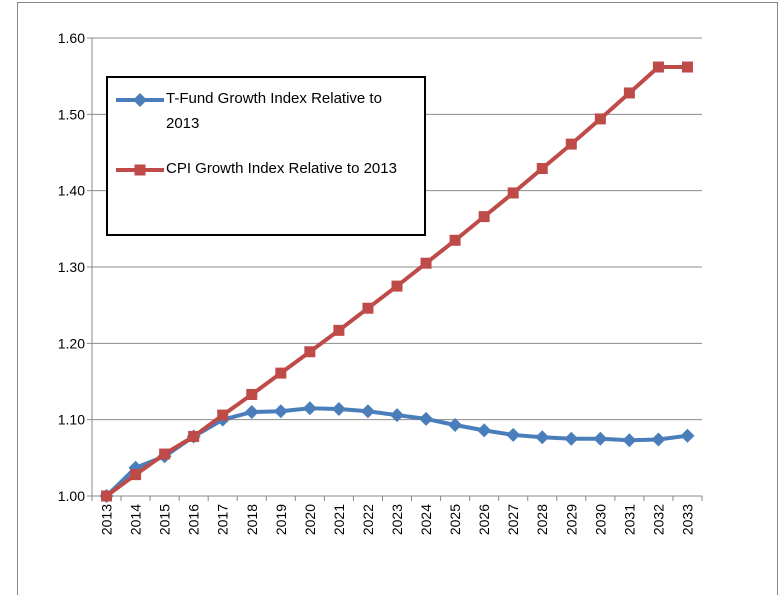 Image resolution: width=781 pixels, height=595 pixels. Describe the element at coordinates (281, 168) in the screenshot. I see `legend-label: CPI Growth Index Relative to 2013` at that location.